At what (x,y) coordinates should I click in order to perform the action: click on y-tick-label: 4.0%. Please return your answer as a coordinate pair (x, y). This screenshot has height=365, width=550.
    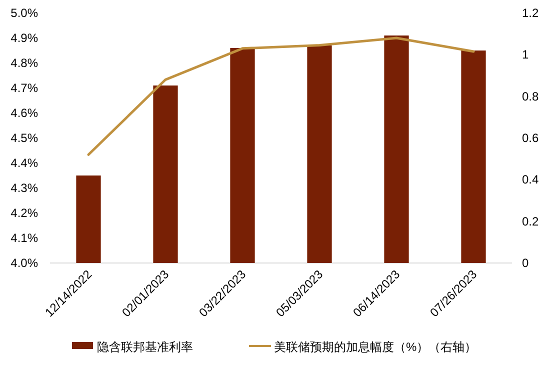
    Looking at the image, I should click on (24, 263).